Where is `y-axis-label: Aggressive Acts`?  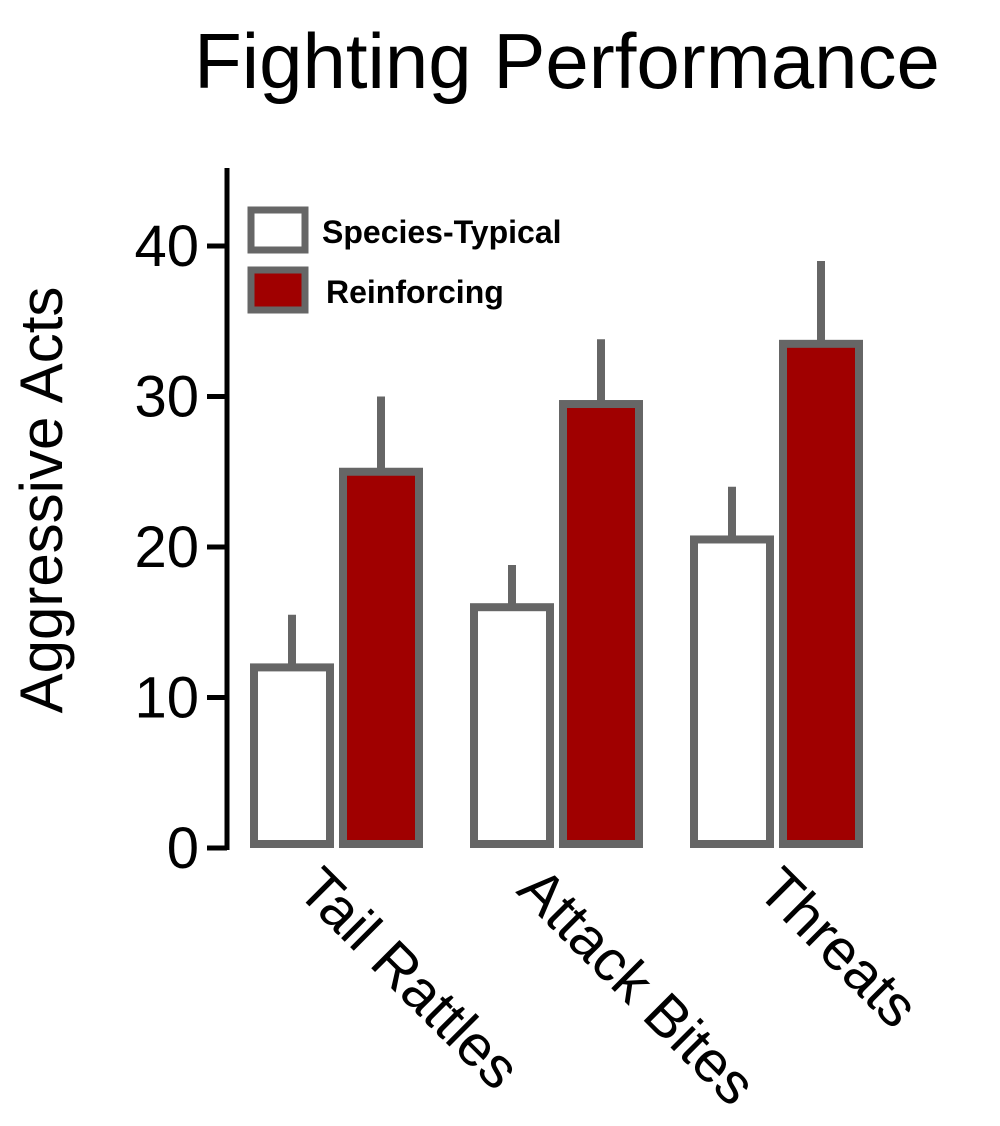 y-axis-label: Aggressive Acts is located at coordinates (41, 500).